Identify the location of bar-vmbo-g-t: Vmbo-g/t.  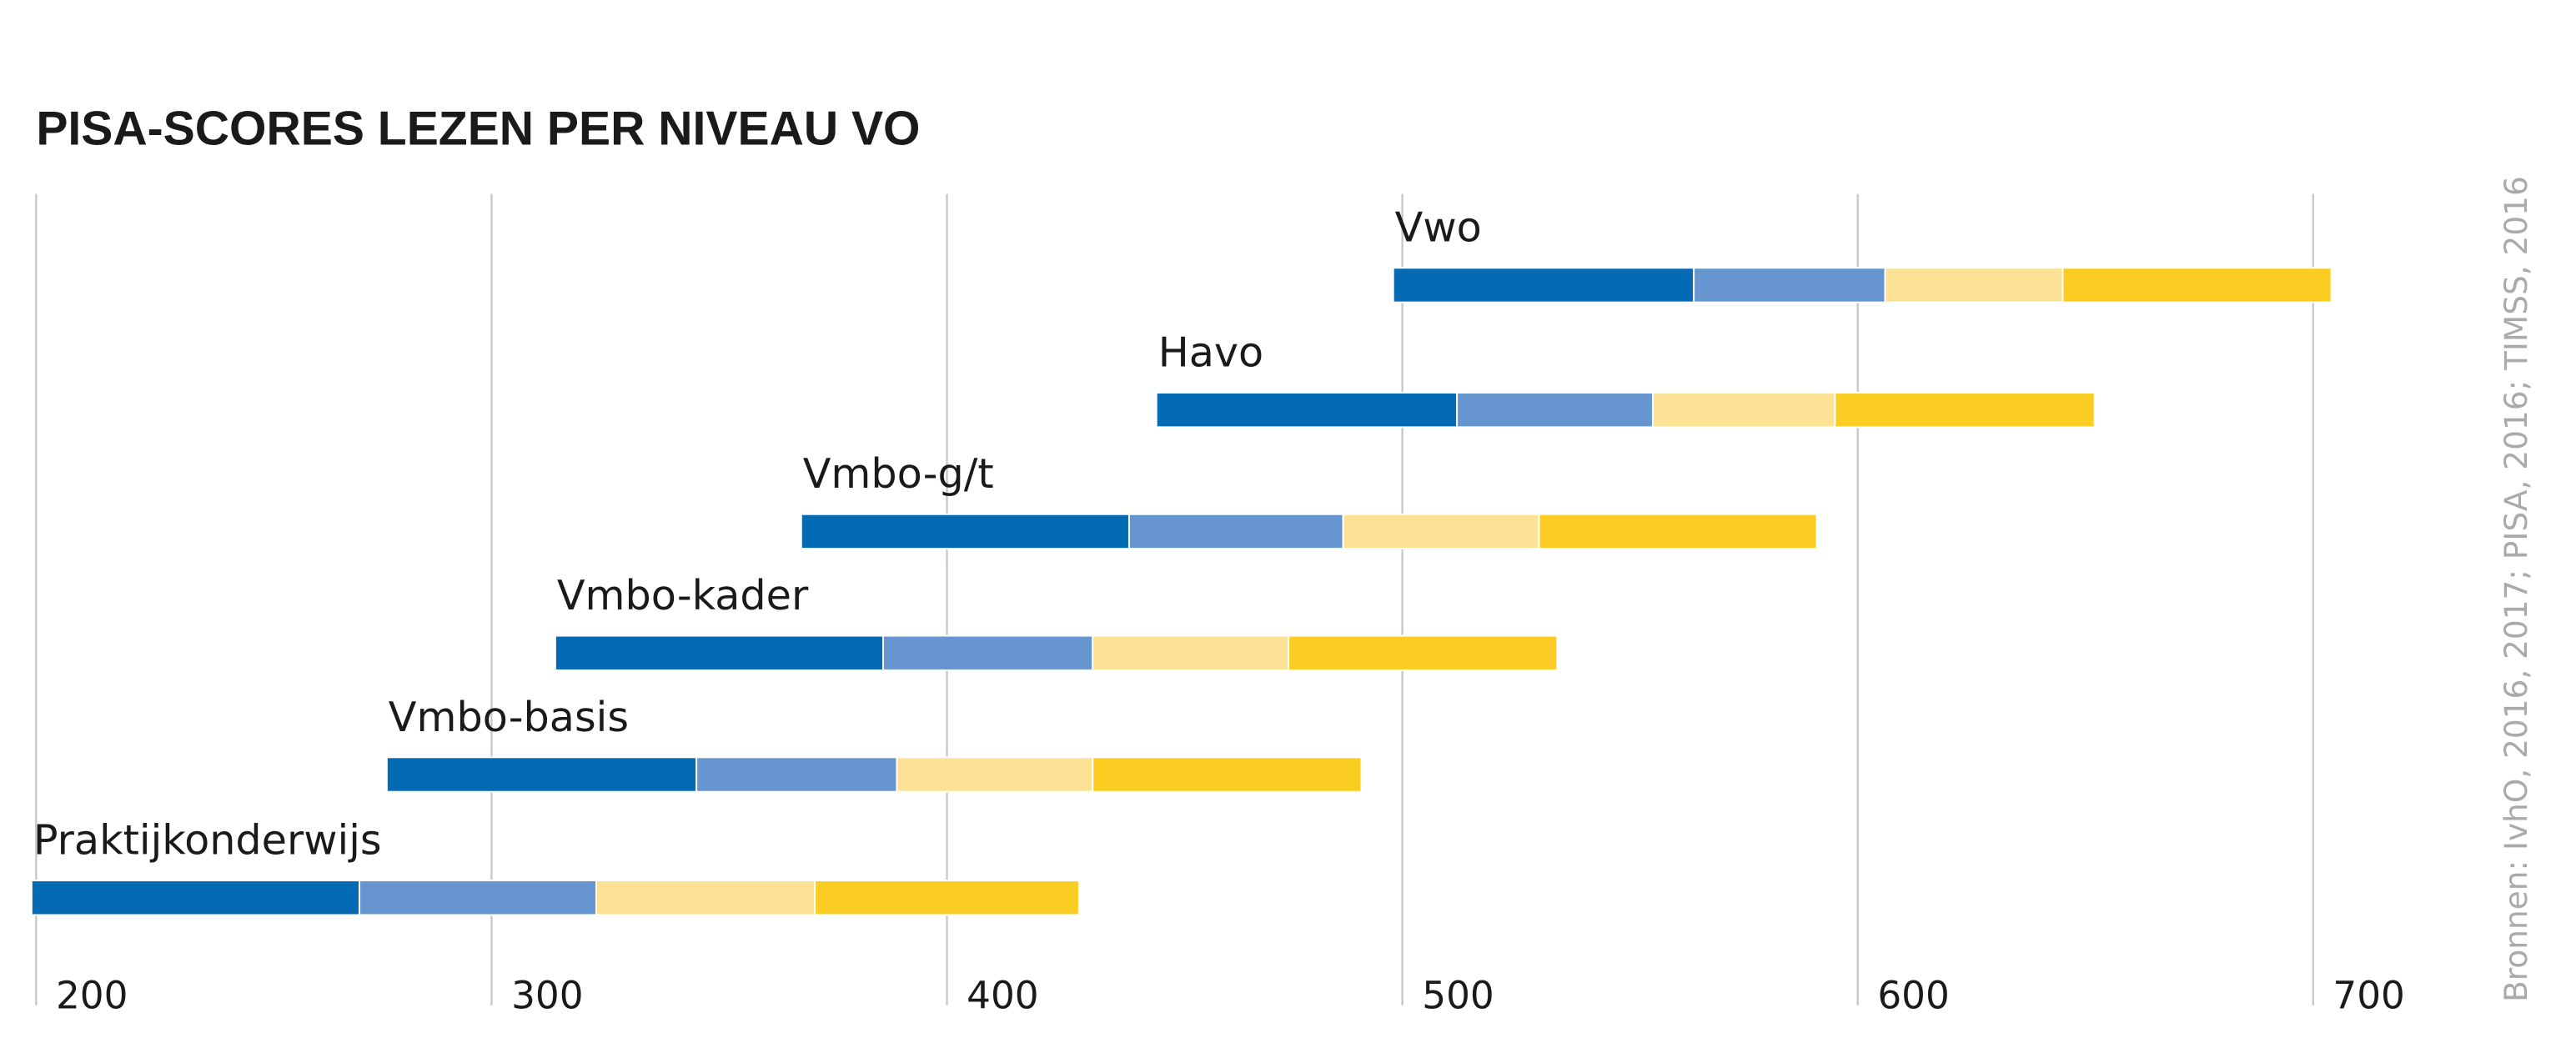
(1309, 500).